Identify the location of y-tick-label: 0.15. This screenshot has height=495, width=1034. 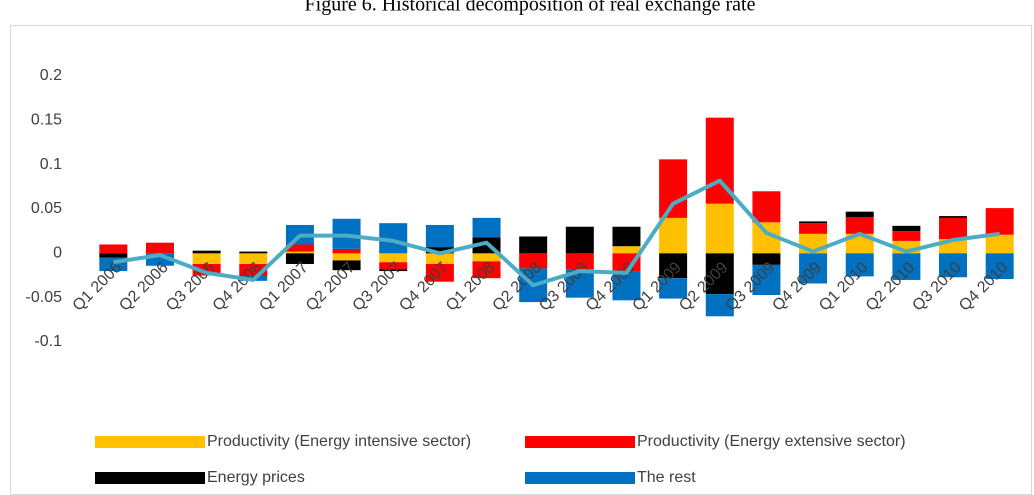
(46, 120).